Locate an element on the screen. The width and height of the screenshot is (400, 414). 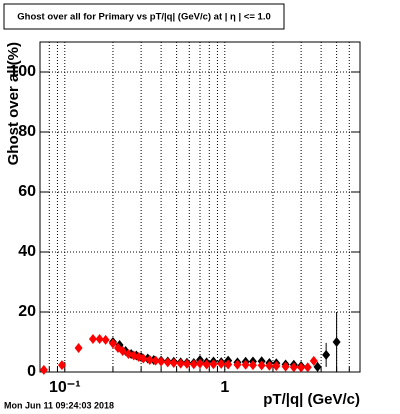
x-axis-label: pT/|q| (GeV/c) is located at coordinates (311, 399).